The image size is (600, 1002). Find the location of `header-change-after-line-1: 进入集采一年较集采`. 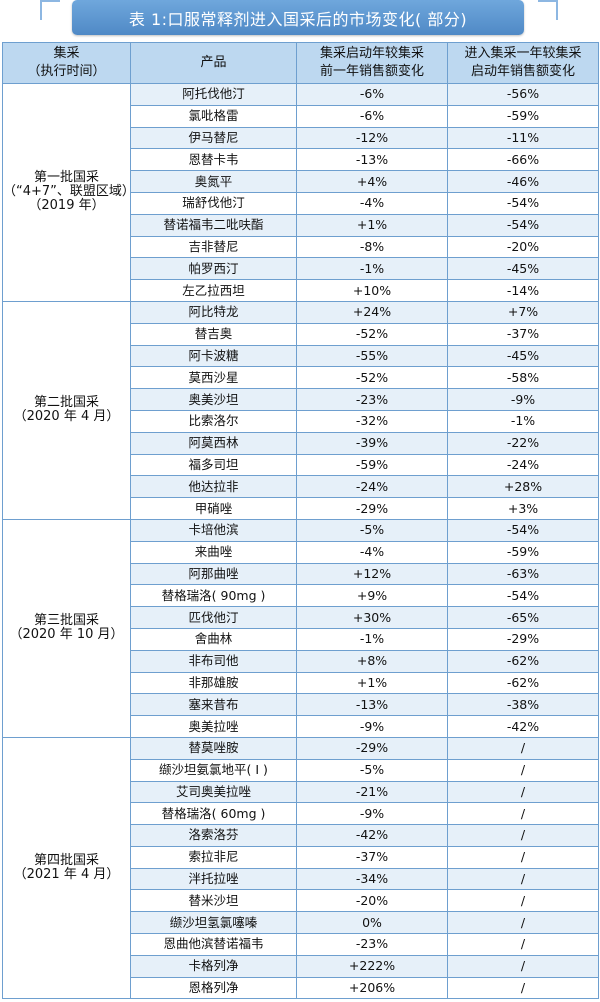

header-change-after-line-1: 进入集采一年较集采 is located at coordinates (523, 53).